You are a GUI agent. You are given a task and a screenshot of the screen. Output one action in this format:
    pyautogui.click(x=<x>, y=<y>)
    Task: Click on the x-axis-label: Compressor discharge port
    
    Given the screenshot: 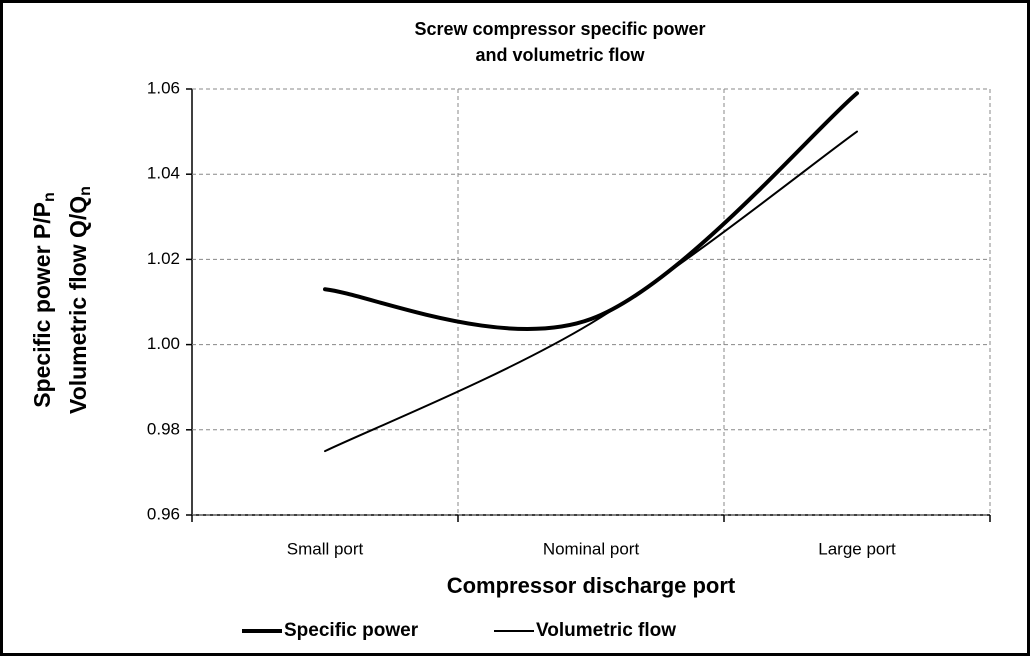 What is the action you would take?
    pyautogui.click(x=591, y=585)
    